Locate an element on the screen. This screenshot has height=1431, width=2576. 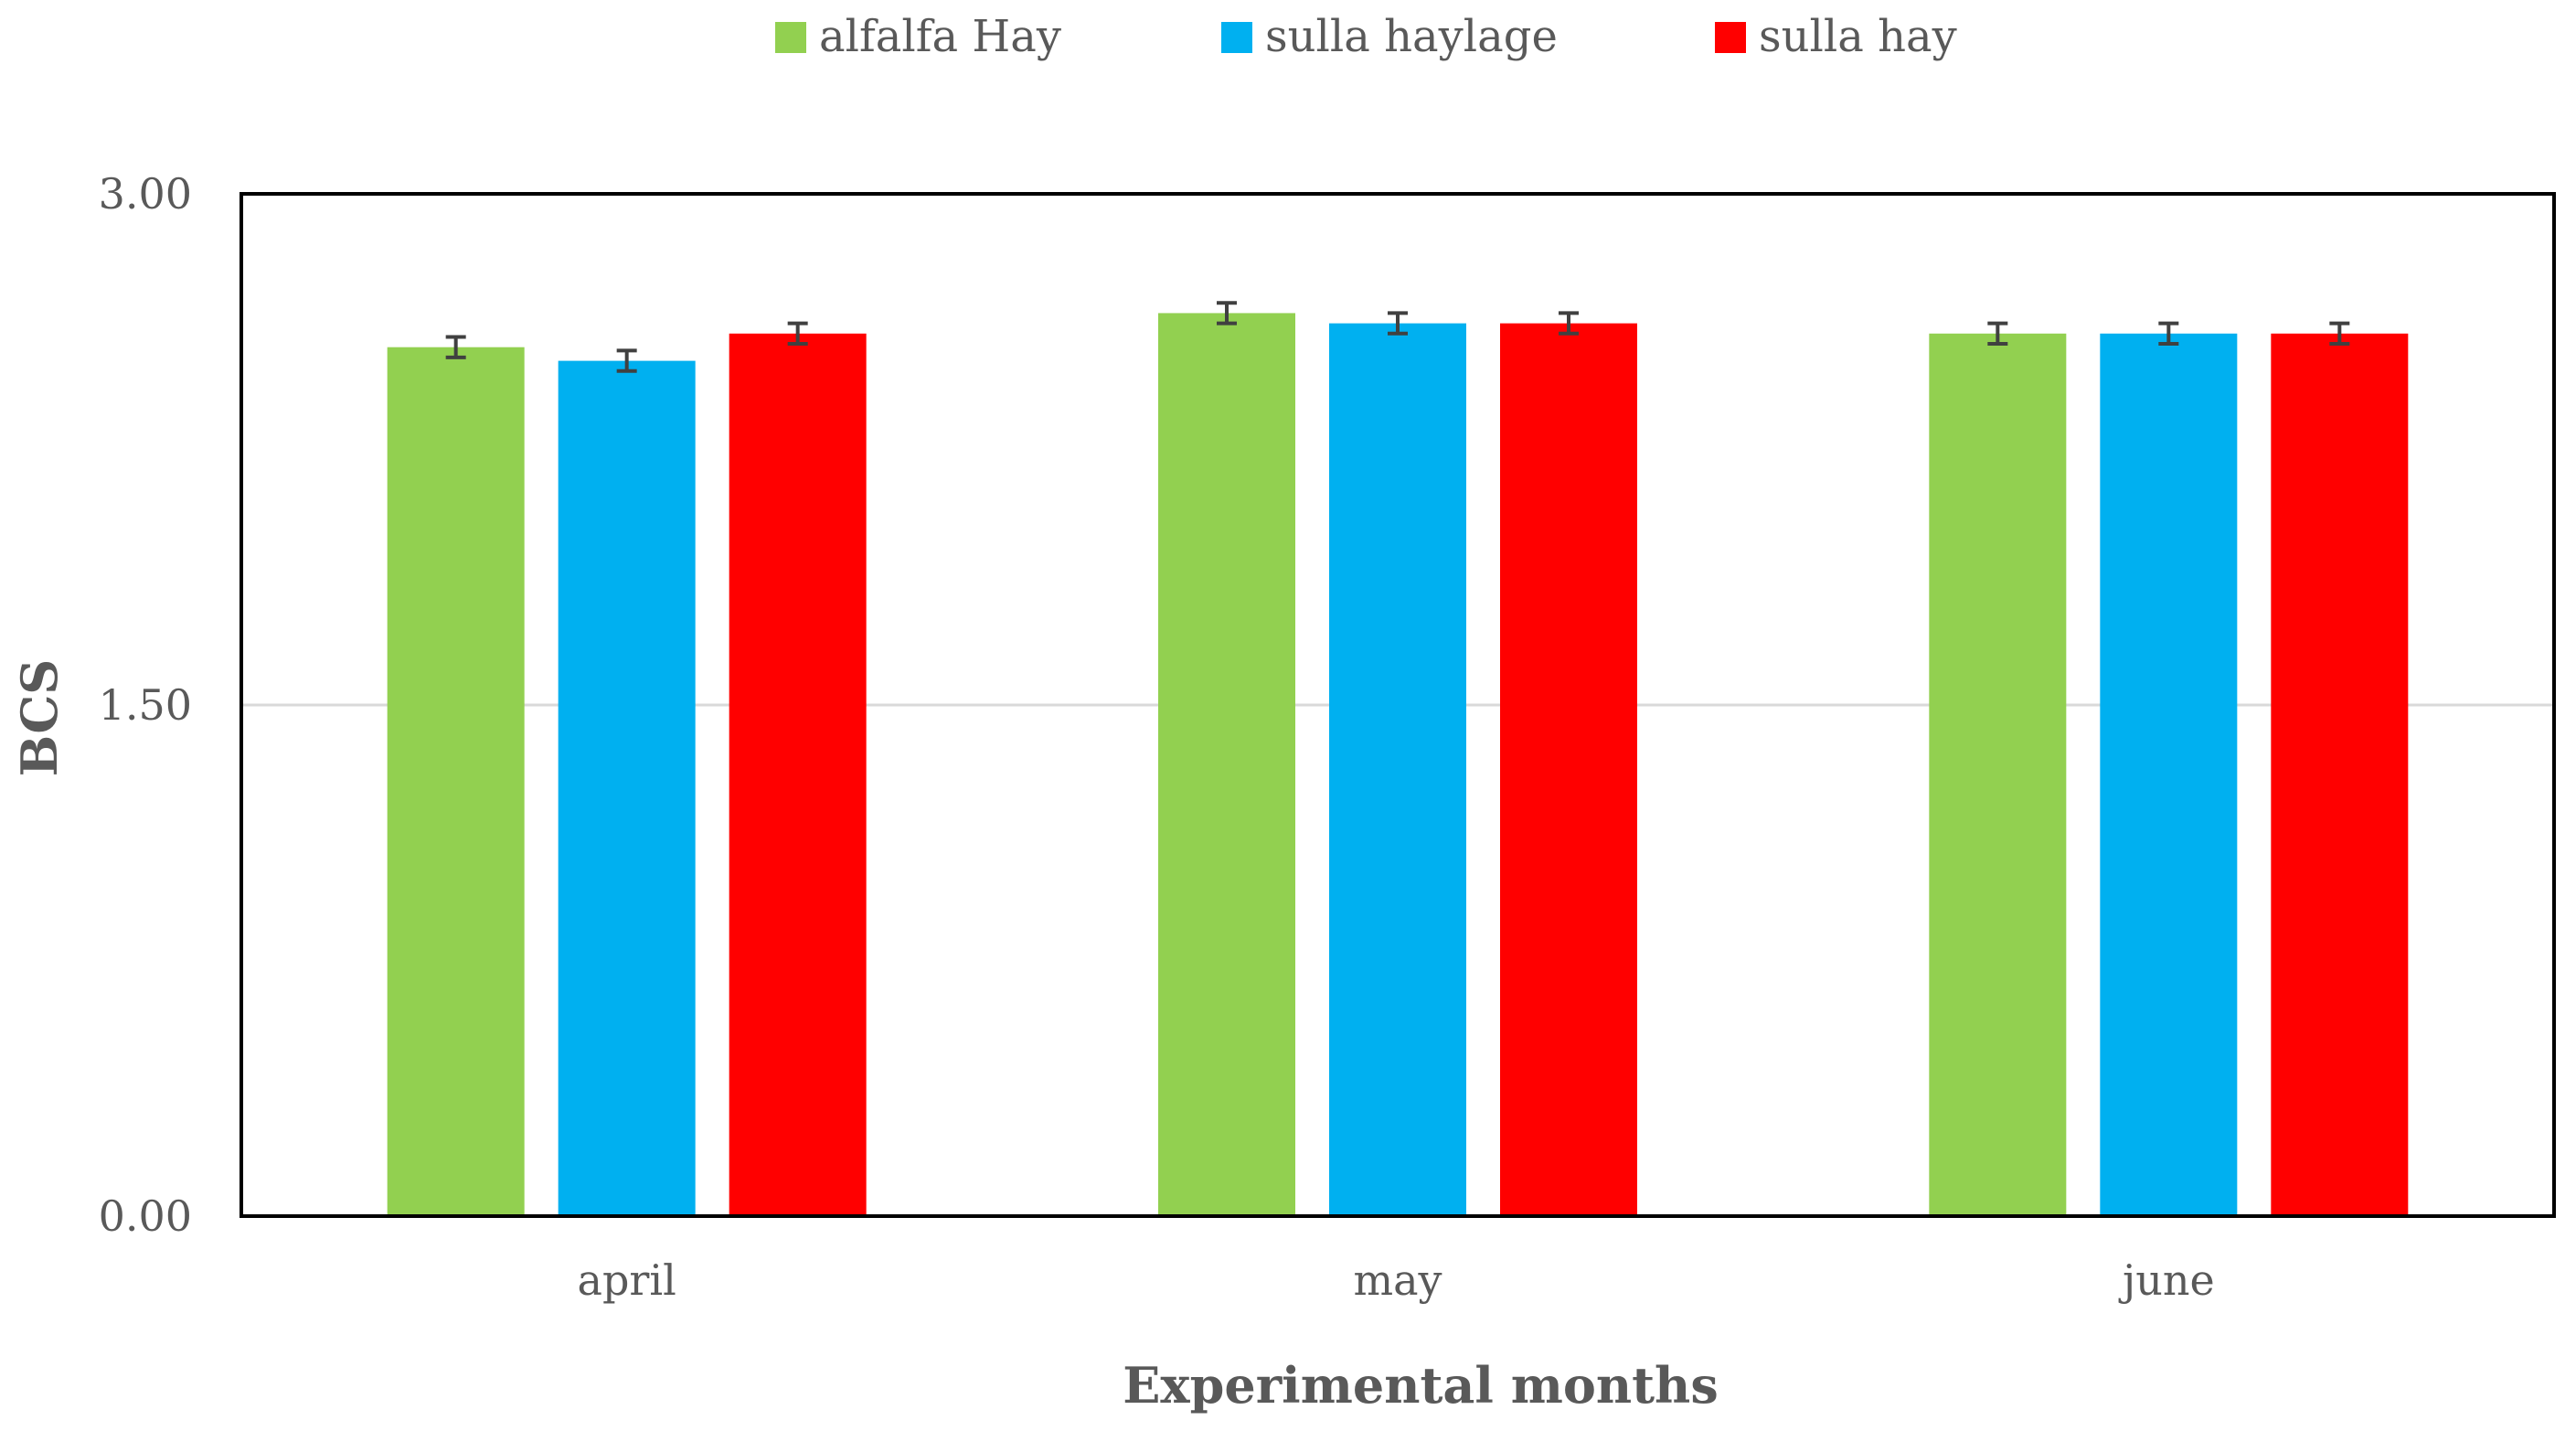
legend-label: alfalfa Hay is located at coordinates (940, 36).